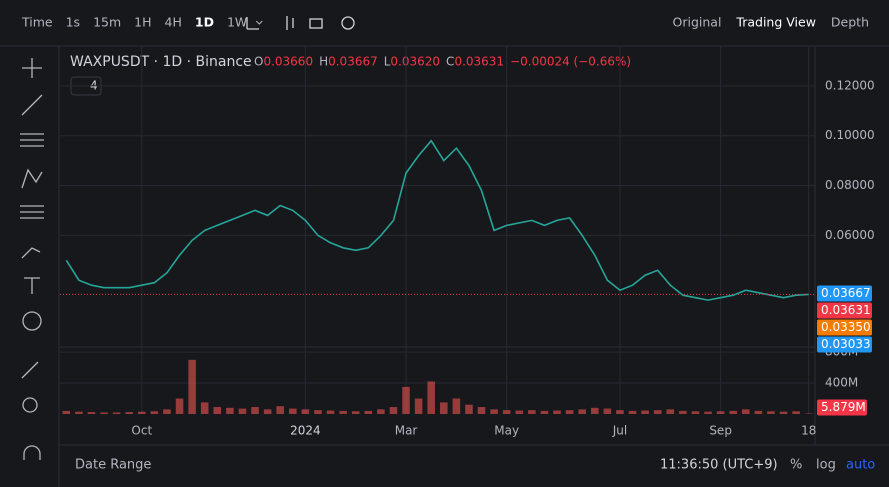 The image size is (889, 487). I want to click on symbol: WAXPUSDT · 1D · Binance, so click(161, 62).